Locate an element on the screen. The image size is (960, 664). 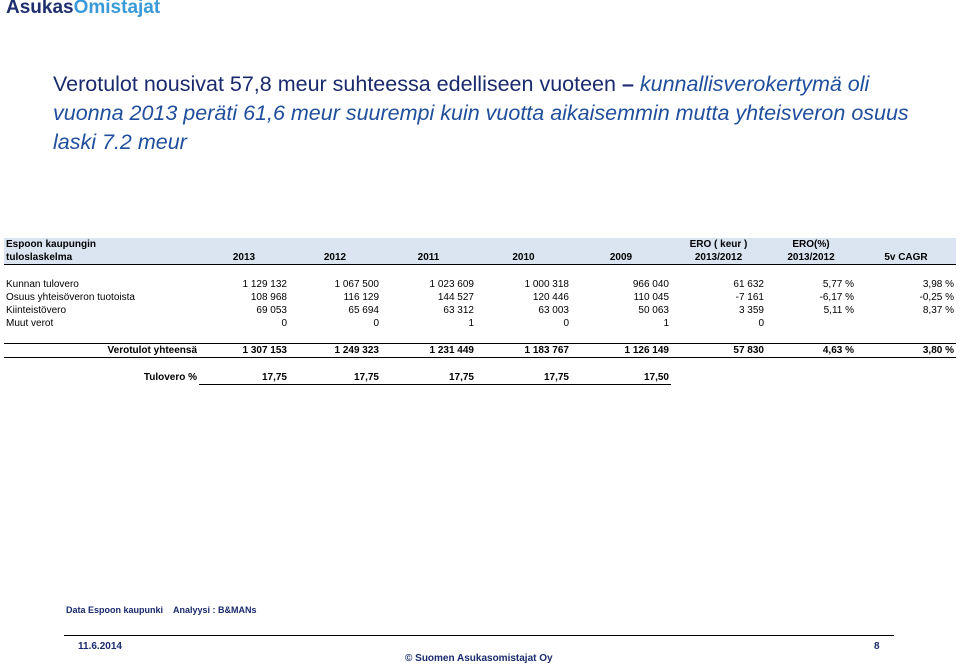
cell: 63 003 is located at coordinates (553, 310).